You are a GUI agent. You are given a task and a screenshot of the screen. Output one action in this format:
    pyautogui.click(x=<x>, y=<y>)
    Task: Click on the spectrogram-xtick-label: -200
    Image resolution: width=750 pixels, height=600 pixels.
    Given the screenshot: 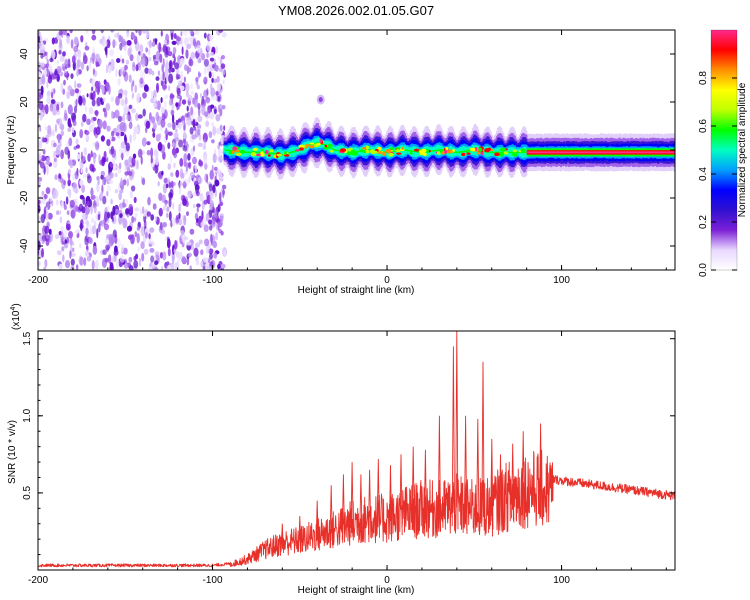 What is the action you would take?
    pyautogui.click(x=38, y=280)
    